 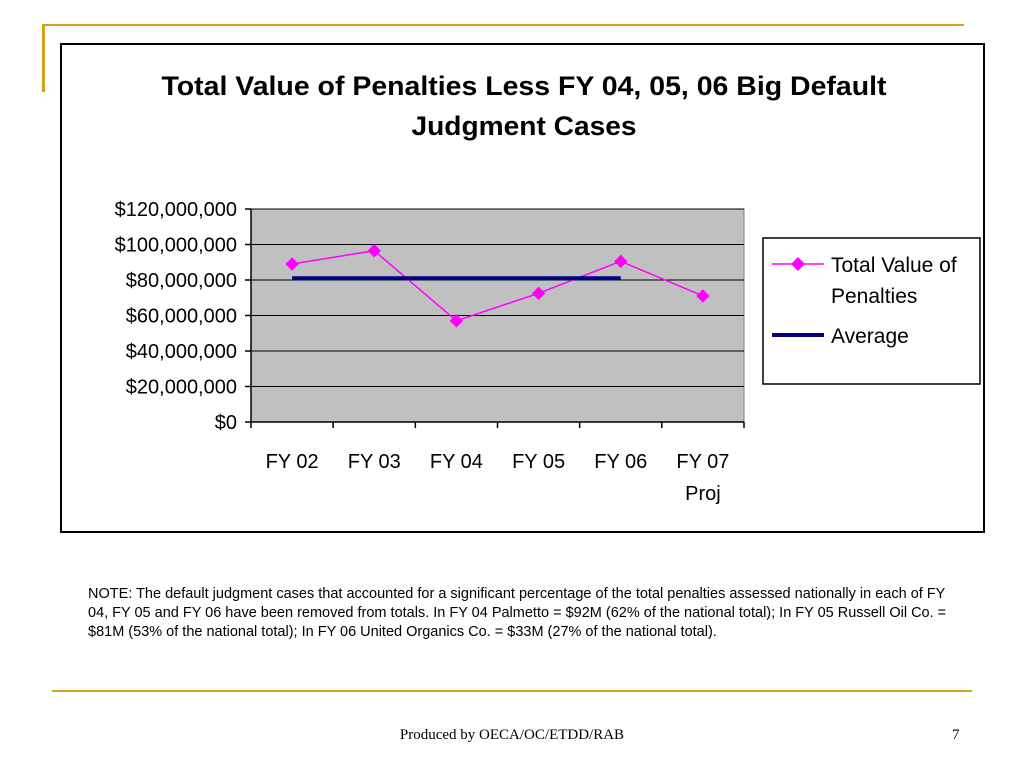 I want to click on legend-marker-total-value, so click(x=798, y=264).